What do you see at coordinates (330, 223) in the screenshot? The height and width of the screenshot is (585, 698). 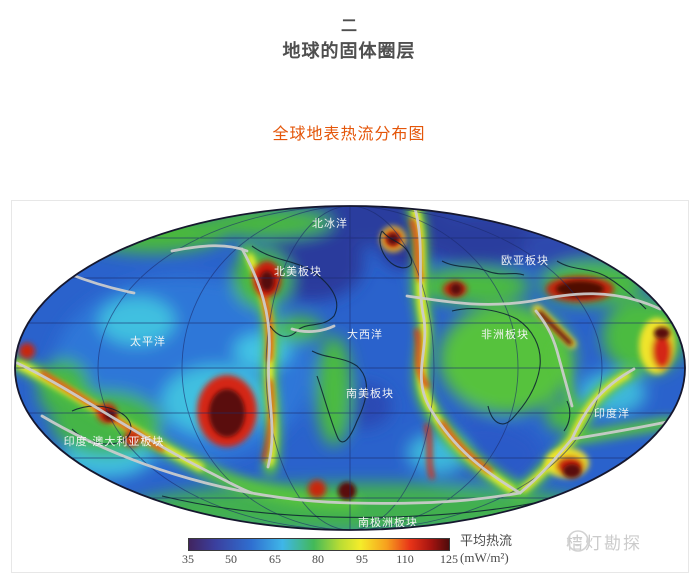 I see `map-label-arctic-ocean: 北冰洋` at bounding box center [330, 223].